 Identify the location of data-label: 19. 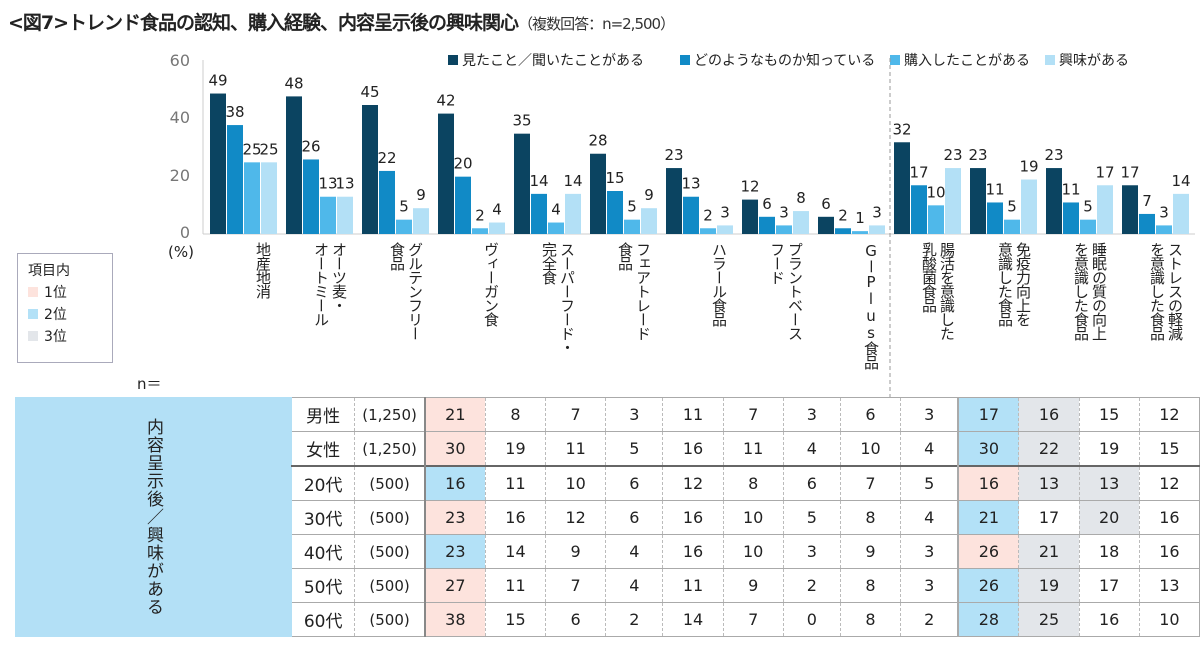
(1028, 167).